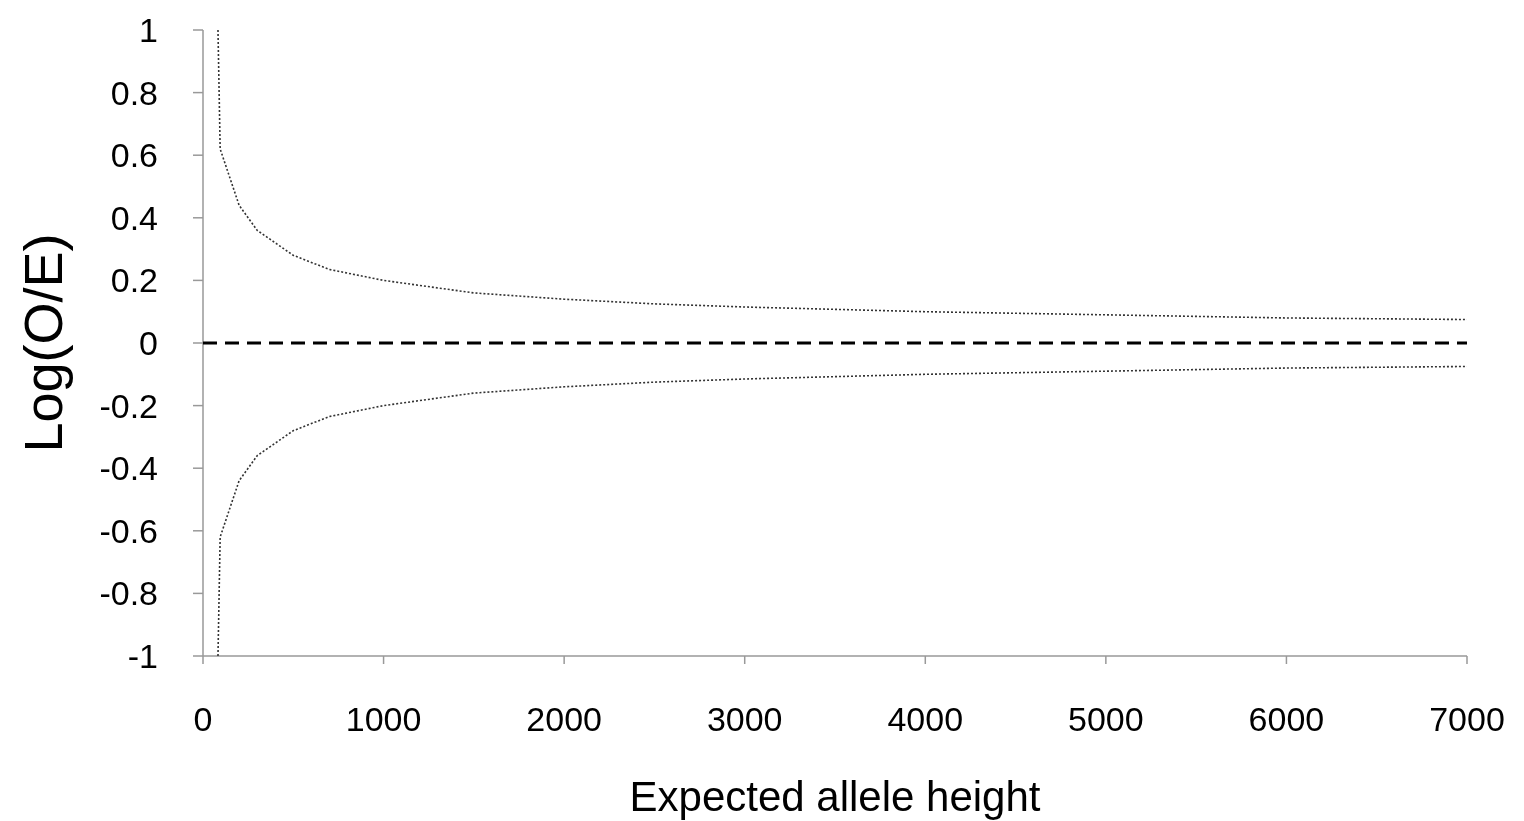 The image size is (1524, 821). Describe the element at coordinates (835, 796) in the screenshot. I see `x-axis-title: Expected allele height` at that location.